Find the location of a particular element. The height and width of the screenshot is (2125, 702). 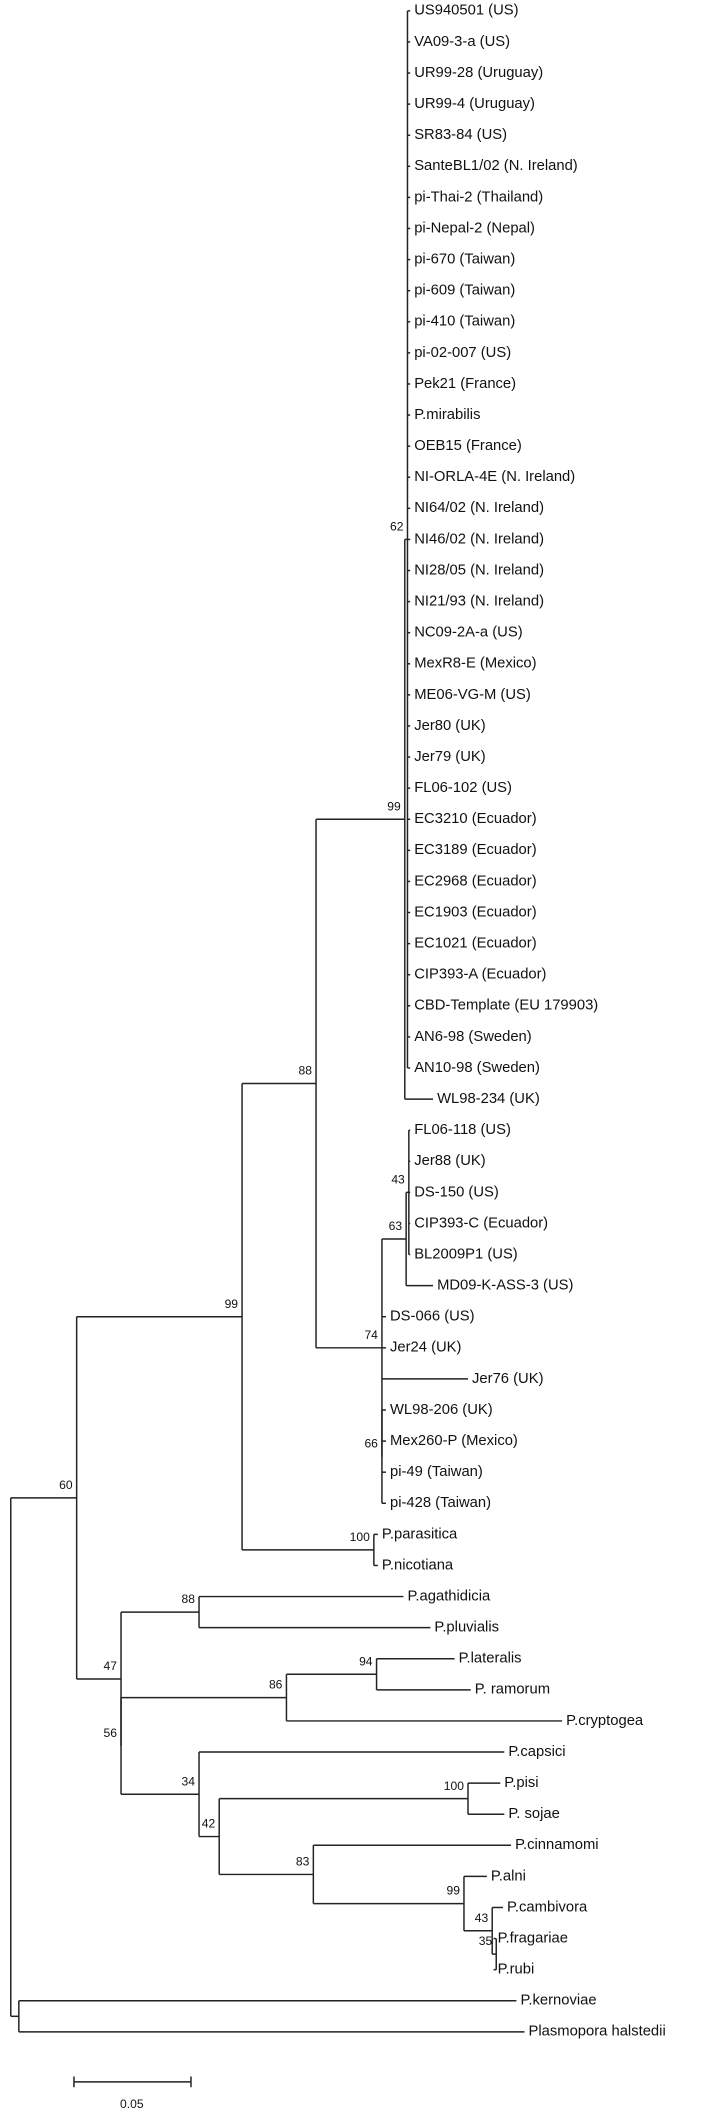

taxon-label: P.rubi is located at coordinates (516, 1970).